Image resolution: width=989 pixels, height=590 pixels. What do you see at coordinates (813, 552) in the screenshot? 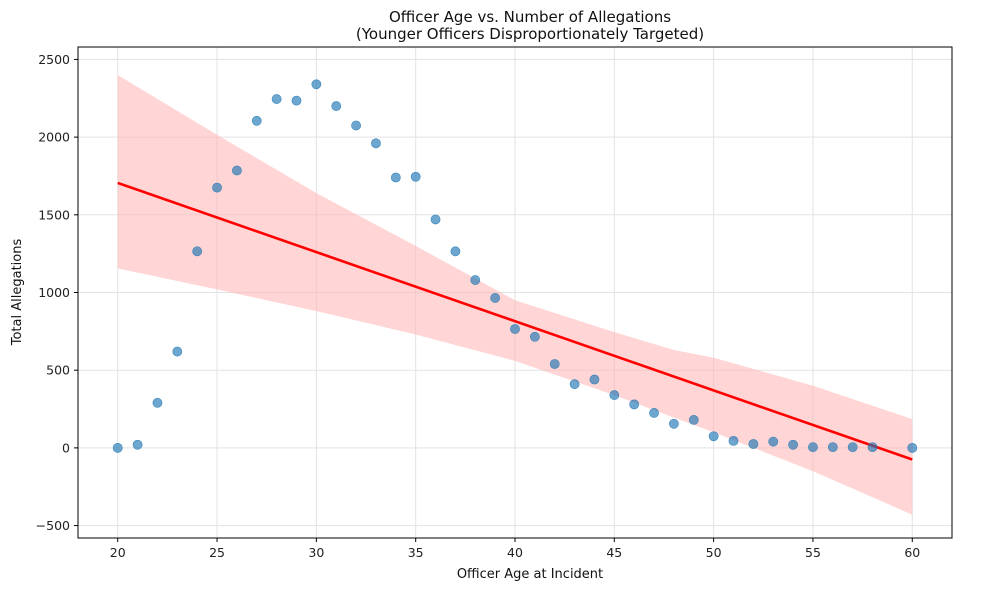
I see `x-tick-label: 55` at bounding box center [813, 552].